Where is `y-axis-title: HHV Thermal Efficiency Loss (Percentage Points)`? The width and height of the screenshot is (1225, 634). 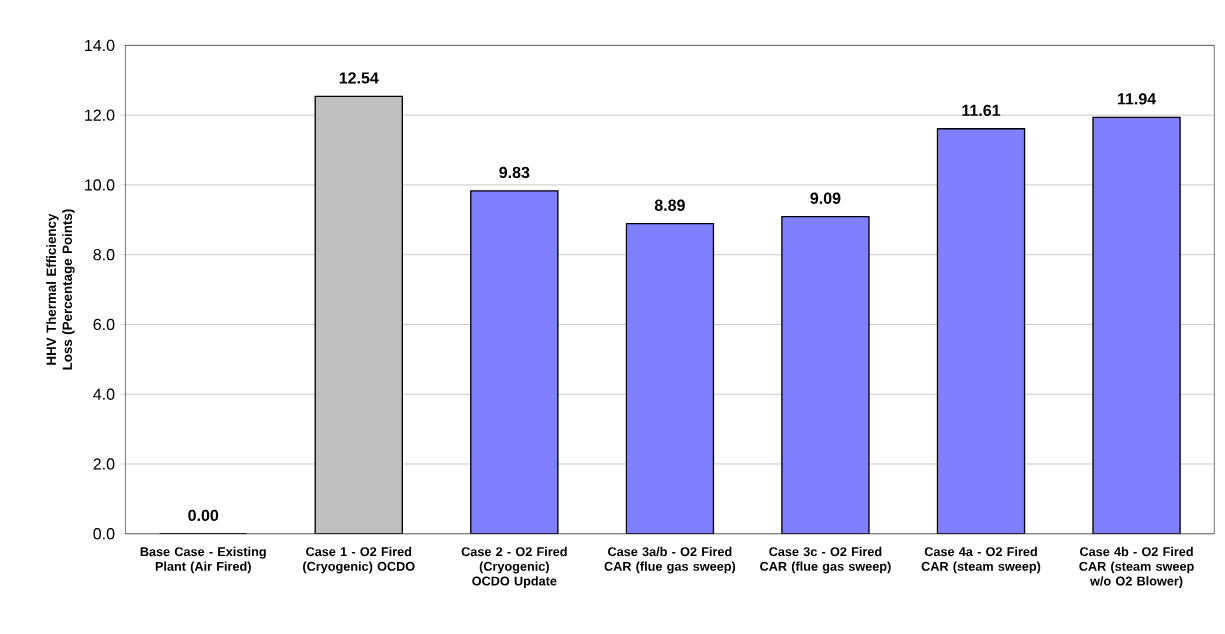
y-axis-title: HHV Thermal Efficiency Loss (Percentage Points) is located at coordinates (60, 289).